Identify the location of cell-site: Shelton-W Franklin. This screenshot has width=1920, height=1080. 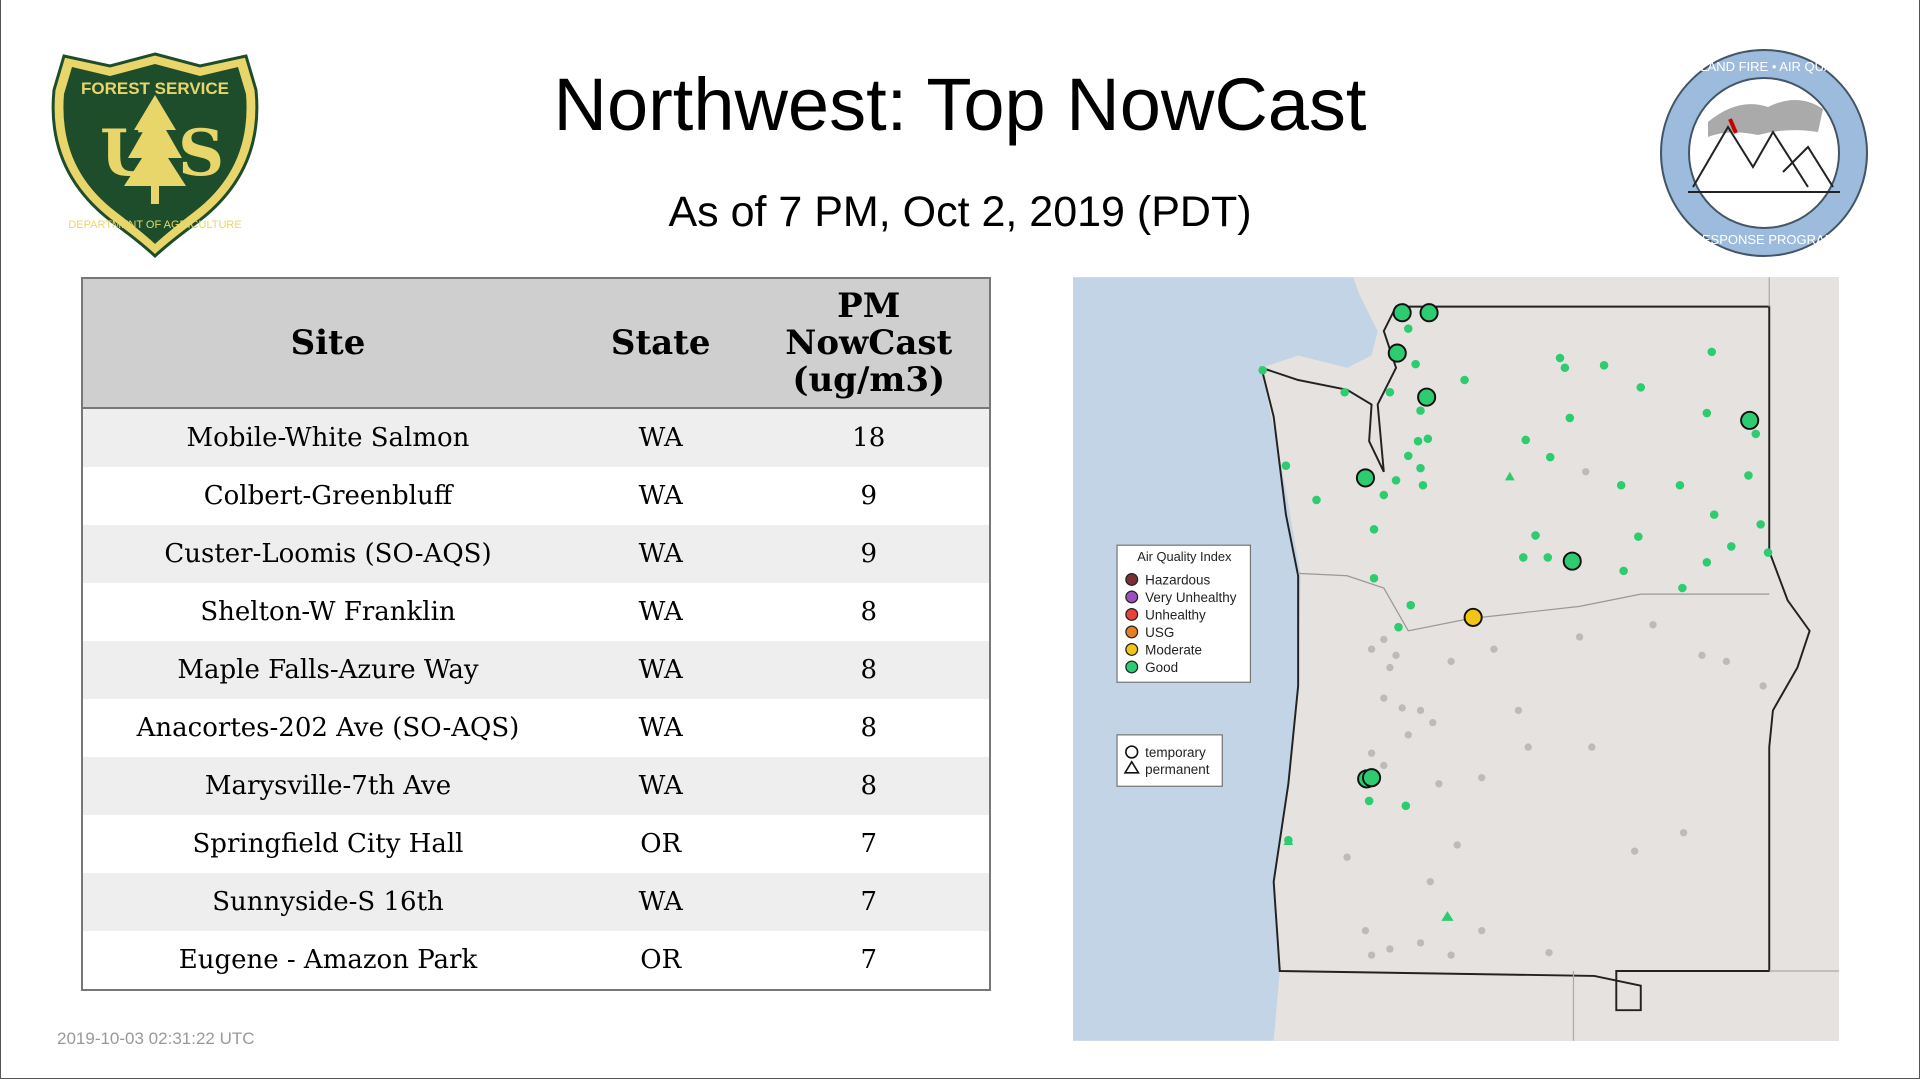
(327, 612).